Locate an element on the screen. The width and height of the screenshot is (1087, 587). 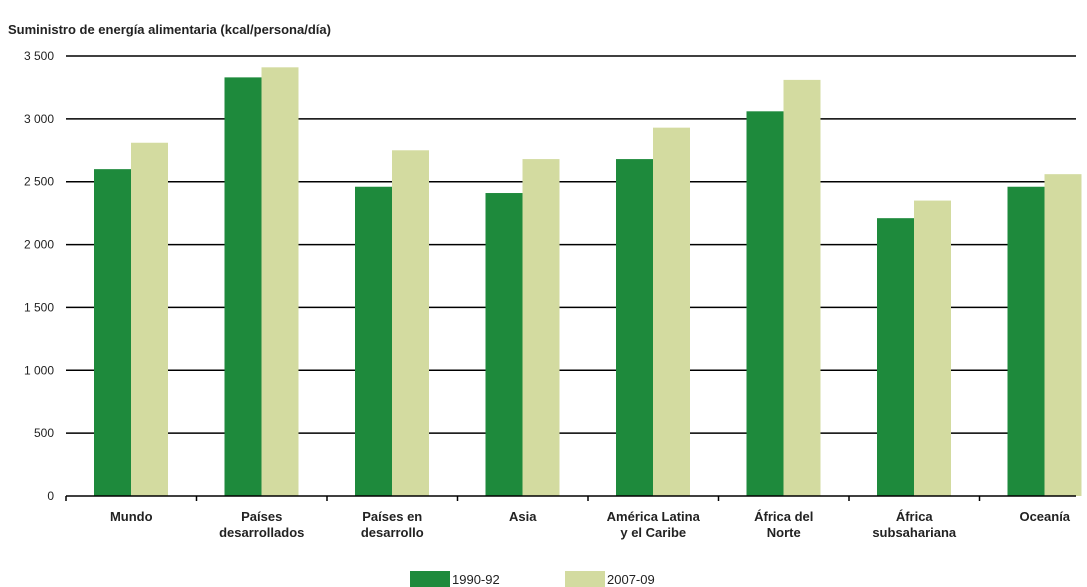
y-tick-label: 2 500 is located at coordinates (39, 182).